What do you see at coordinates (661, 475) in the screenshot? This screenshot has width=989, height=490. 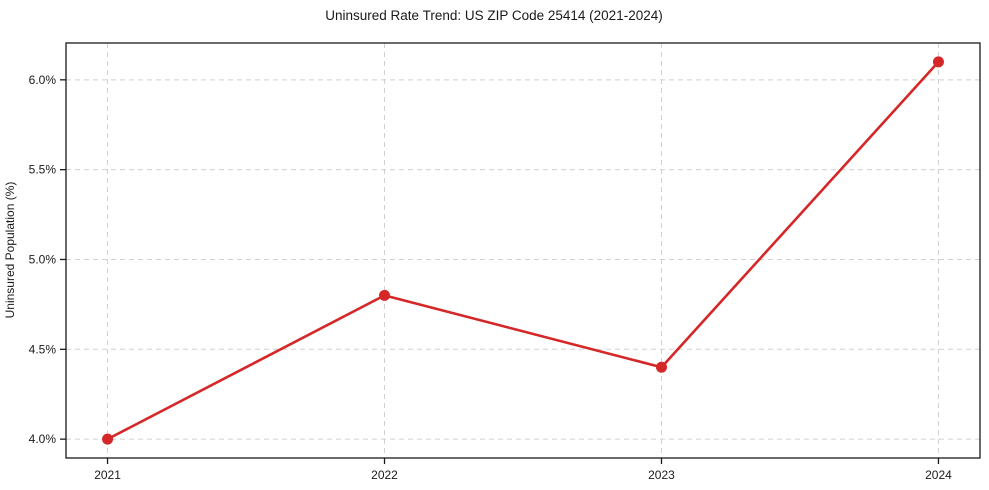 I see `x-tick-label: 2023` at bounding box center [661, 475].